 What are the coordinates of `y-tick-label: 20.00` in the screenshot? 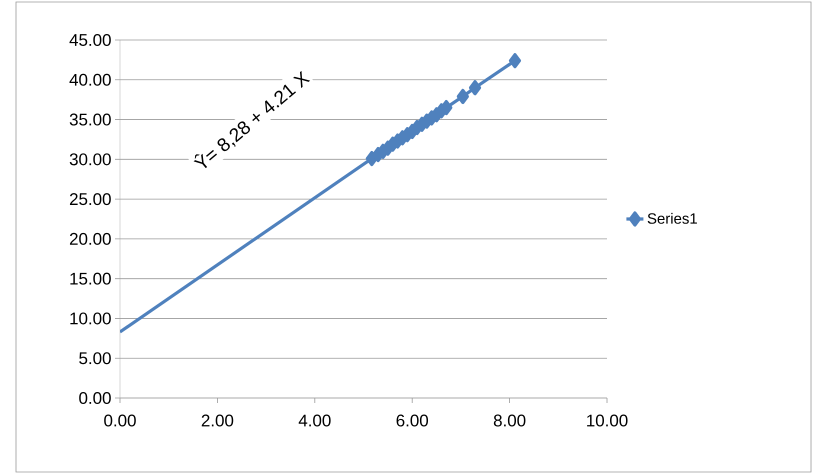 It's located at (90, 238).